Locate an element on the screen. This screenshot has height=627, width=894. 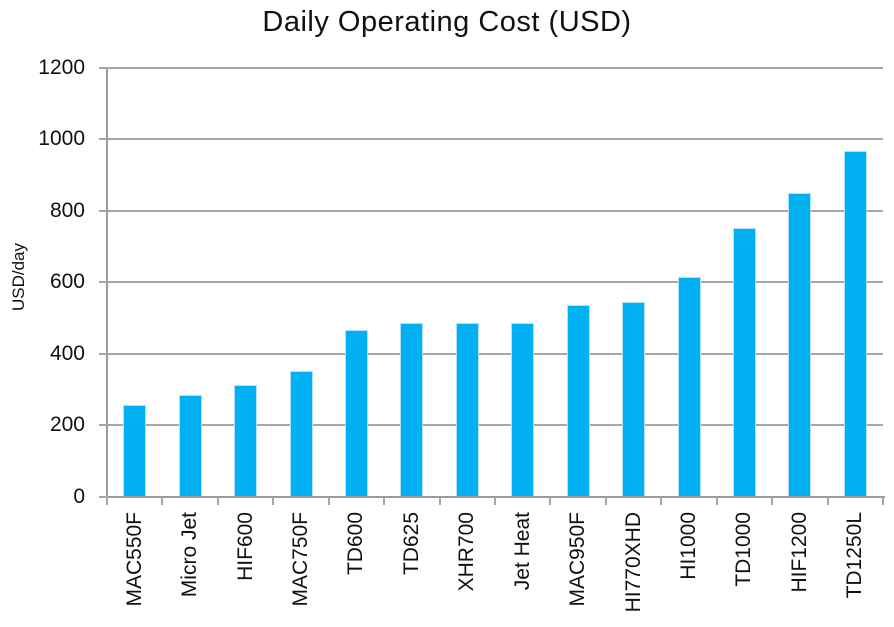
y-tick-label-800: 800 is located at coordinates (67, 210).